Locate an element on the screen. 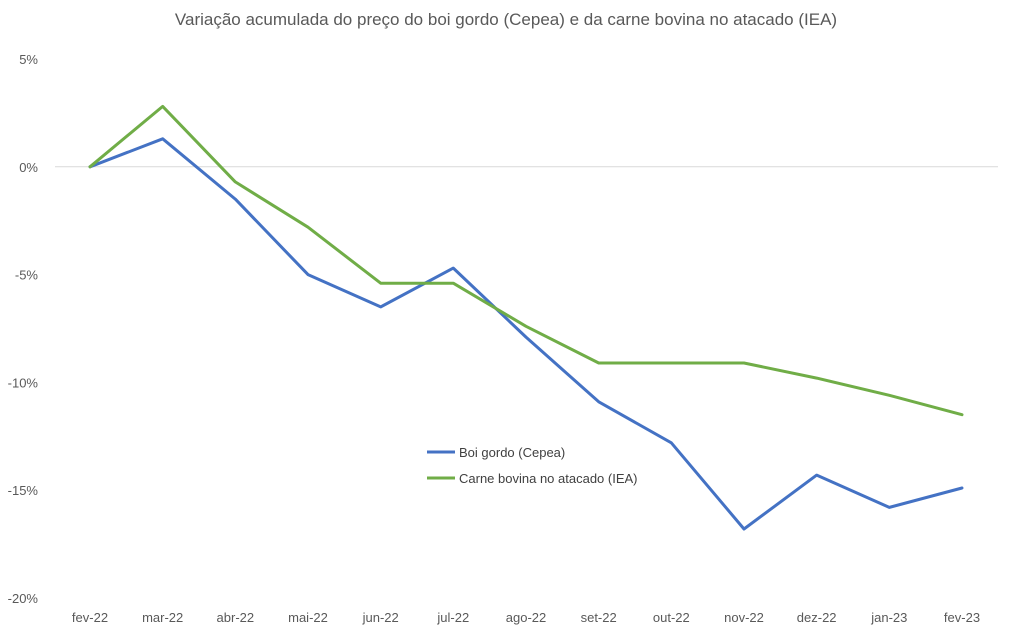 Image resolution: width=1012 pixels, height=630 pixels. x-tick-label: nov-22 is located at coordinates (744, 617).